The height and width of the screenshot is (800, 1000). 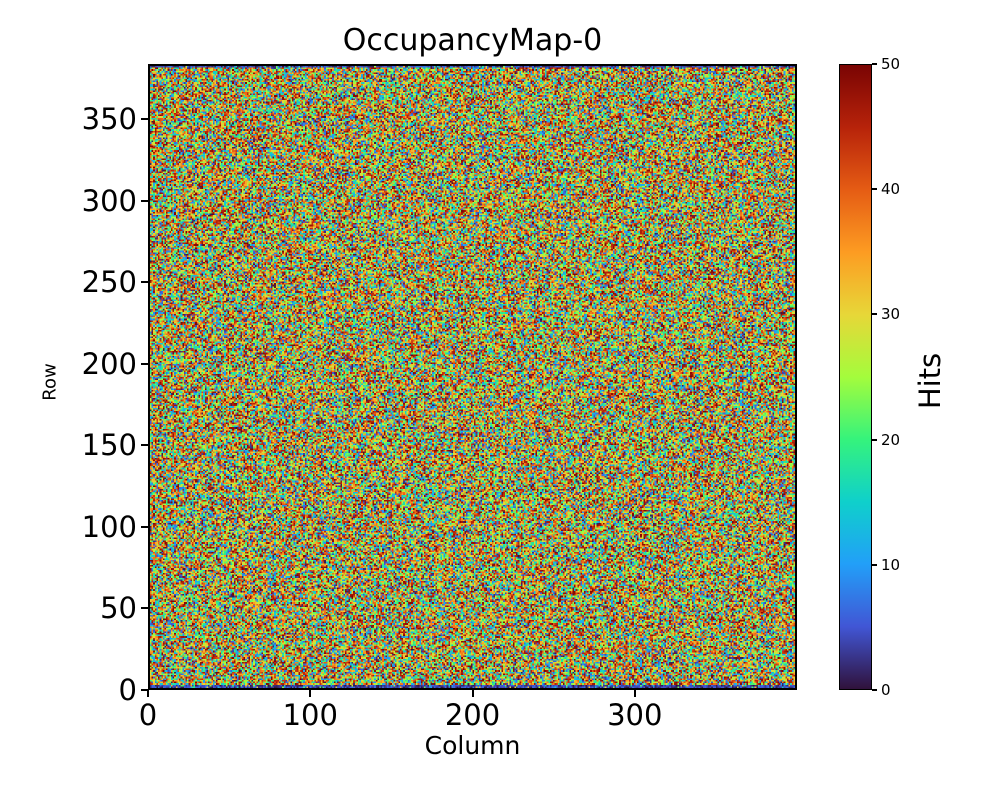 I want to click on x-tick-label: 300, so click(x=635, y=715).